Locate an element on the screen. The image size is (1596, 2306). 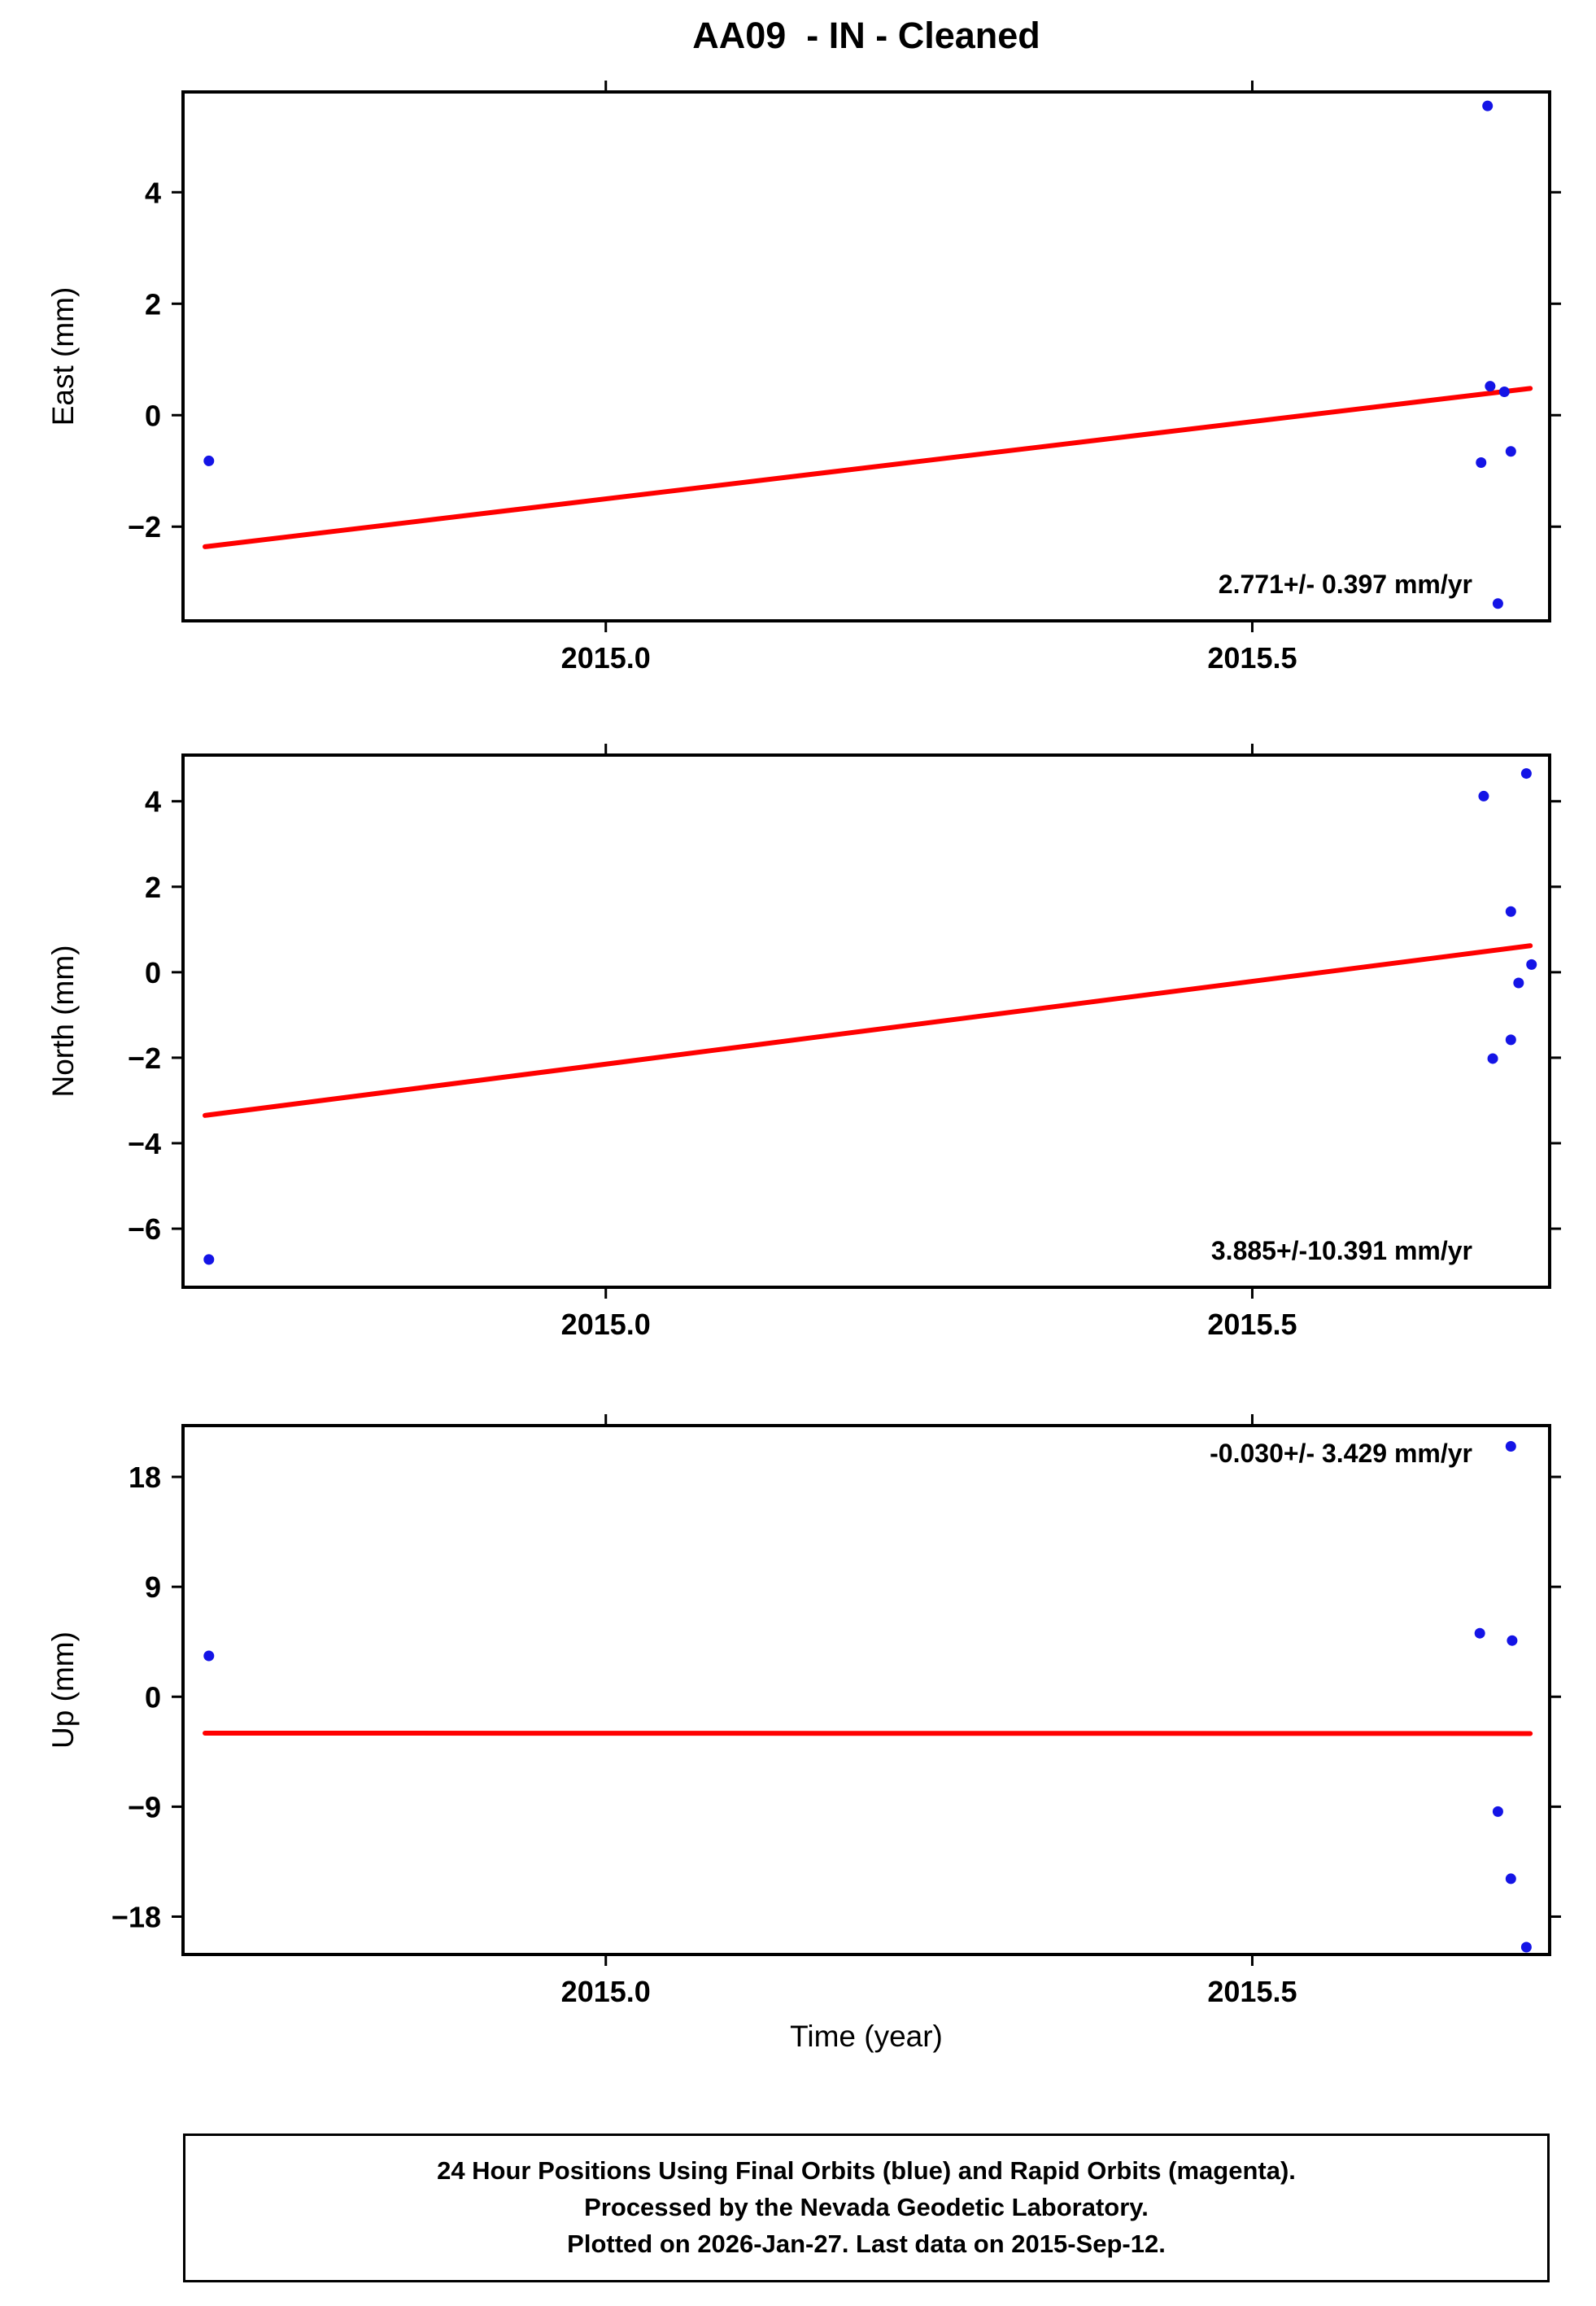
north-axis-label: North (mm) is located at coordinates (63, 1022).